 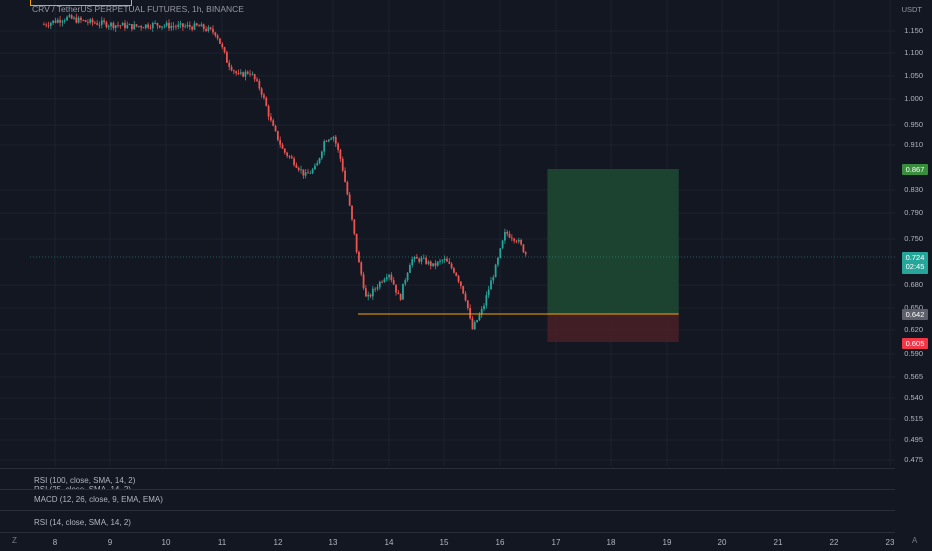 What do you see at coordinates (915, 257) in the screenshot?
I see `current-price-value: 0.724` at bounding box center [915, 257].